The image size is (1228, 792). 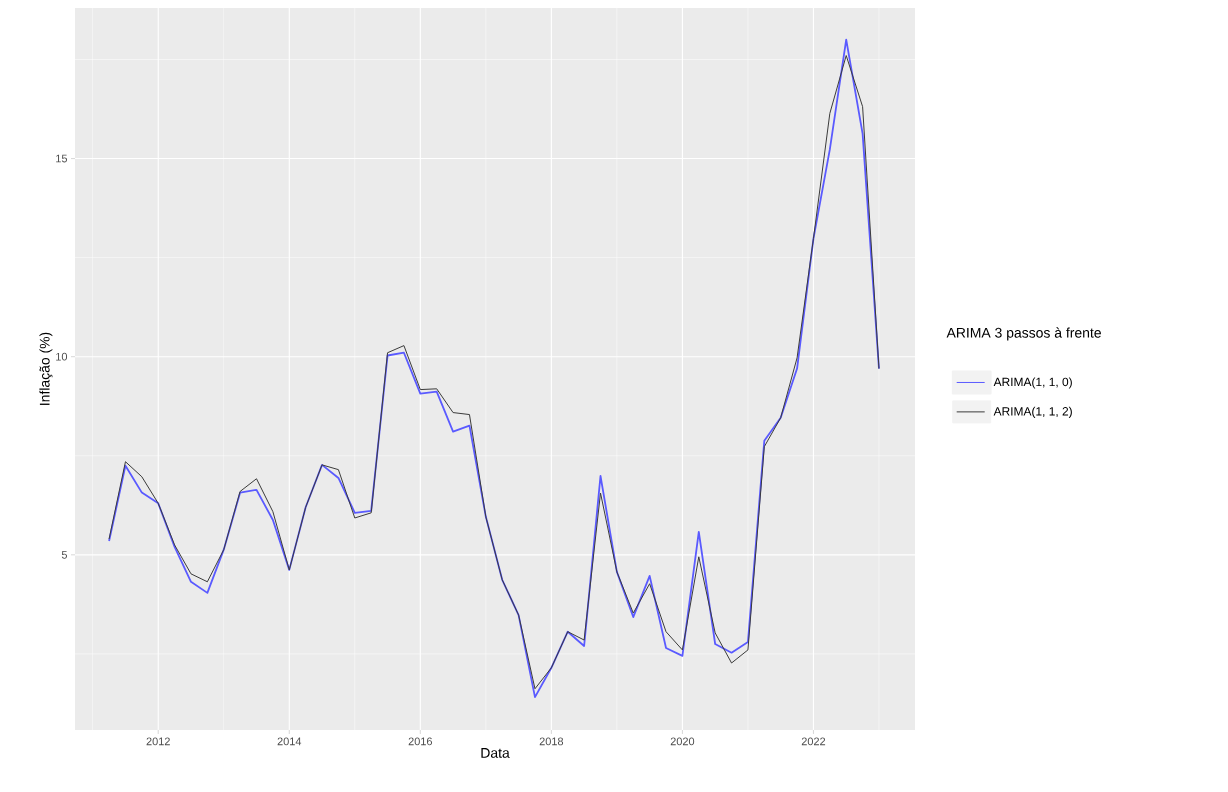 I want to click on y-tick-label: 5, so click(x=64, y=555).